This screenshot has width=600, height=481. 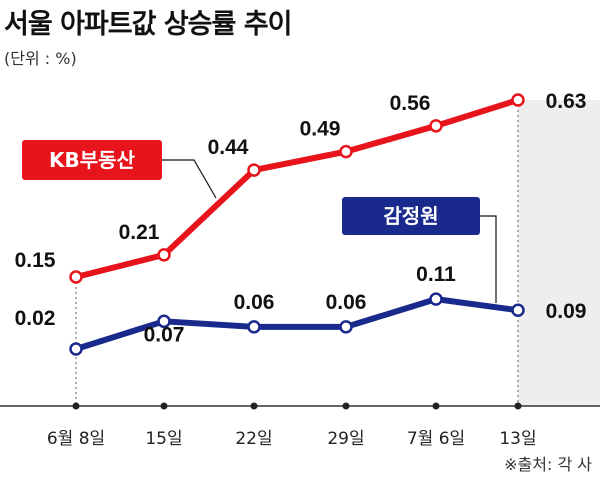 I want to click on x-tick-label: 22일, so click(x=253, y=439).